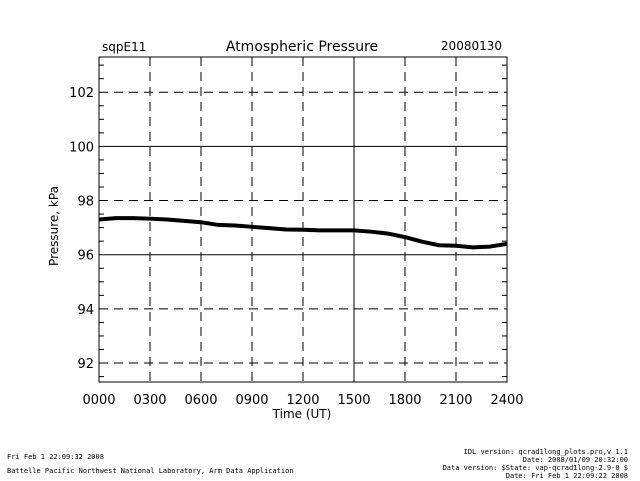  I want to click on x-tick-label: 0000, so click(98, 400).